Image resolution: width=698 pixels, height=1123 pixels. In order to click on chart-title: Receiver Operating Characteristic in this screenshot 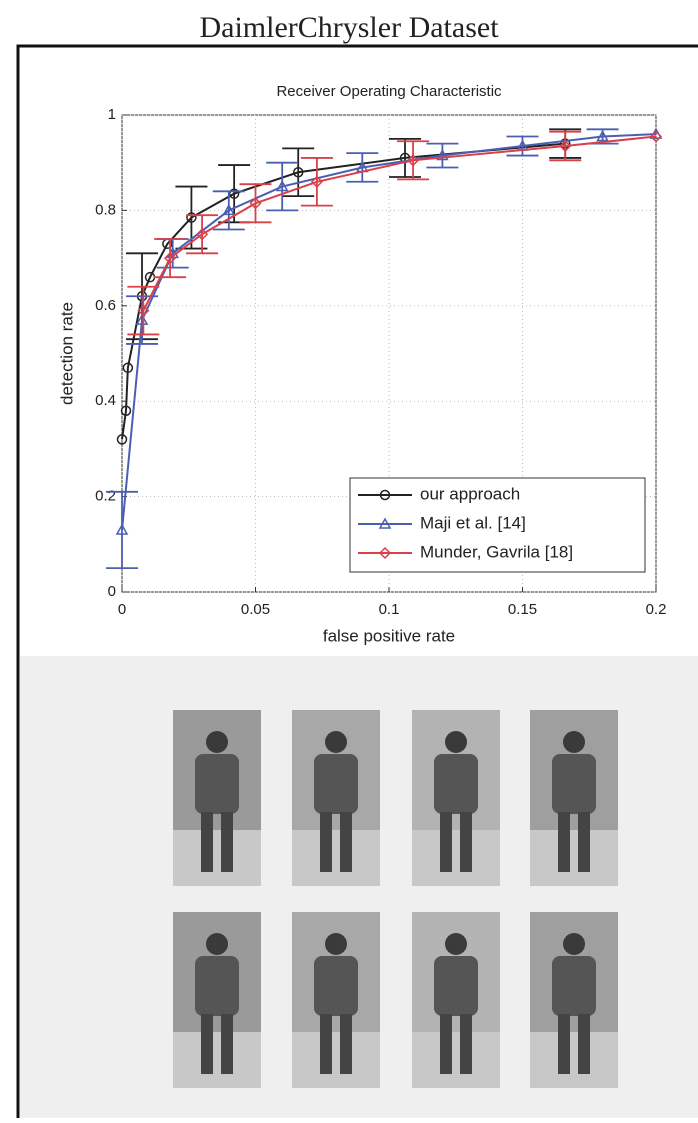, I will do `click(389, 91)`.